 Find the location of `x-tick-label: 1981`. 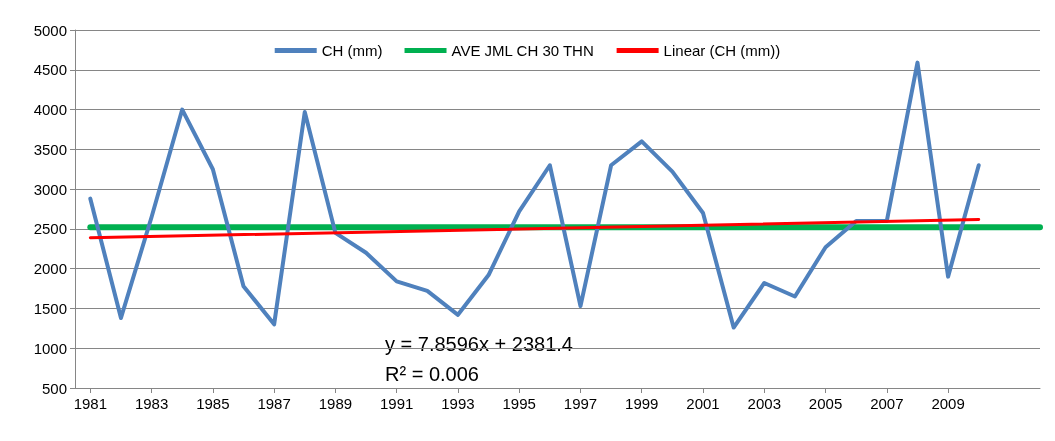

x-tick-label: 1981 is located at coordinates (90, 403).